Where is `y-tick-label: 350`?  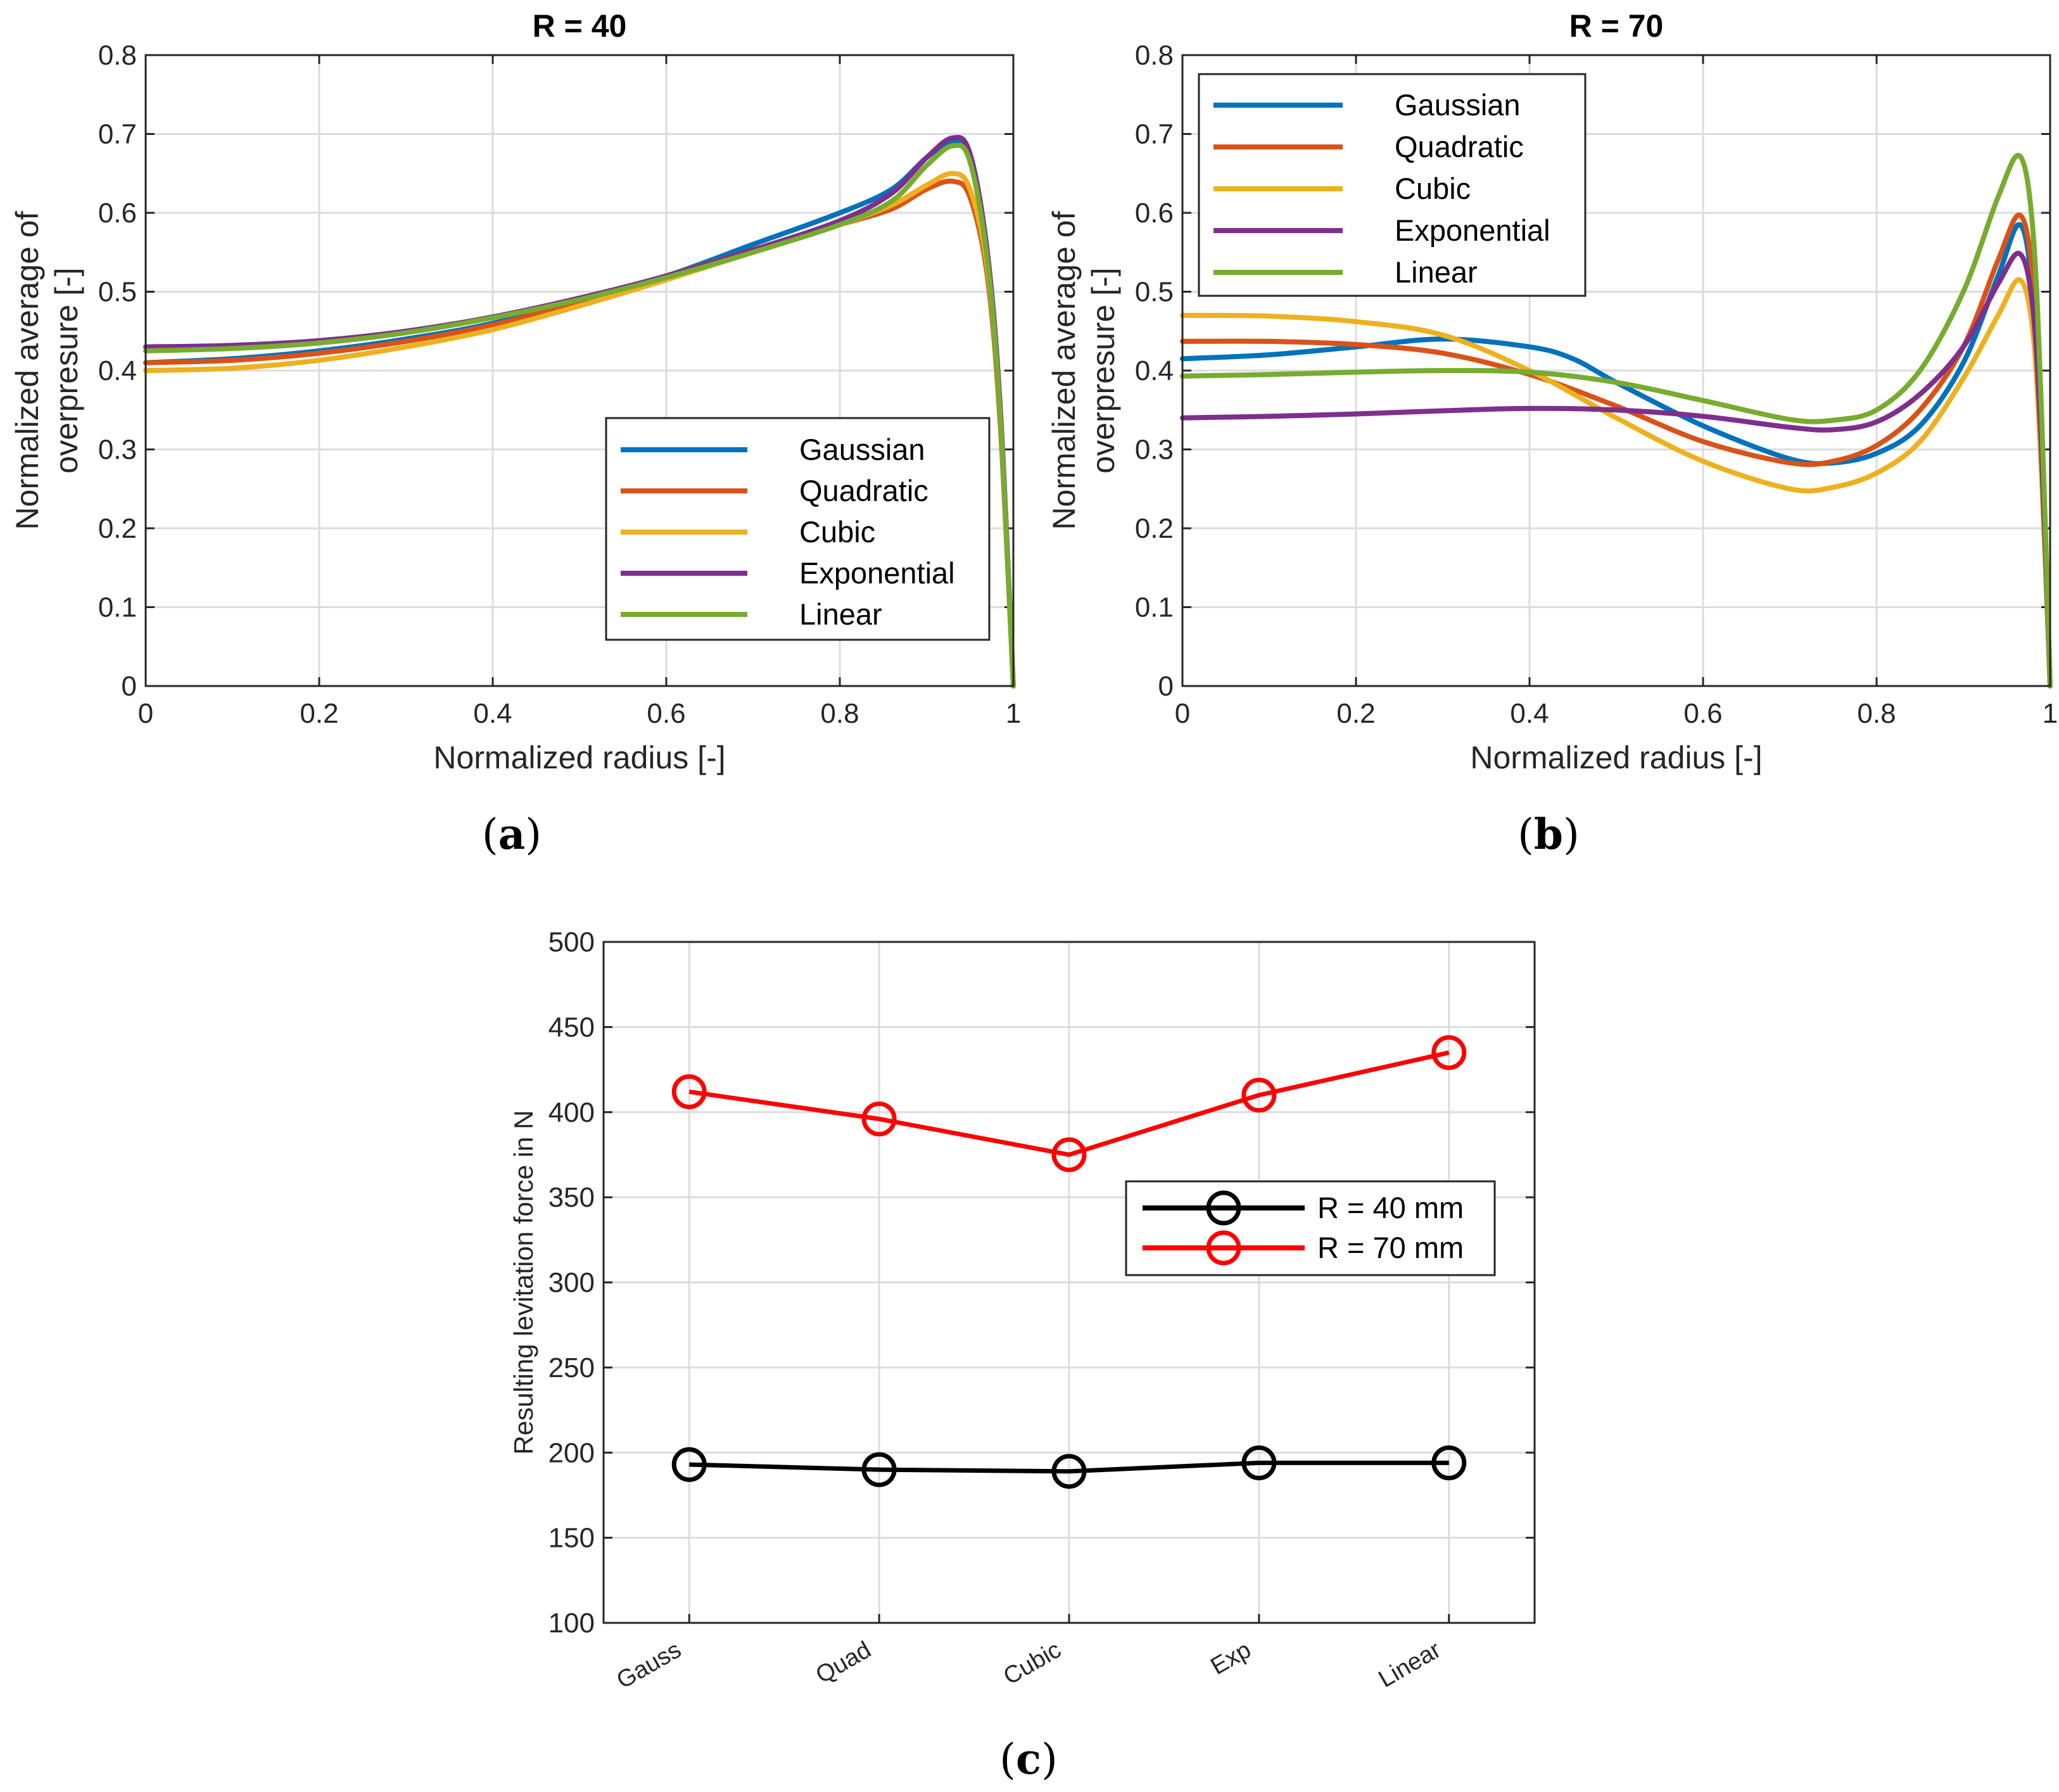
y-tick-label: 350 is located at coordinates (571, 1198).